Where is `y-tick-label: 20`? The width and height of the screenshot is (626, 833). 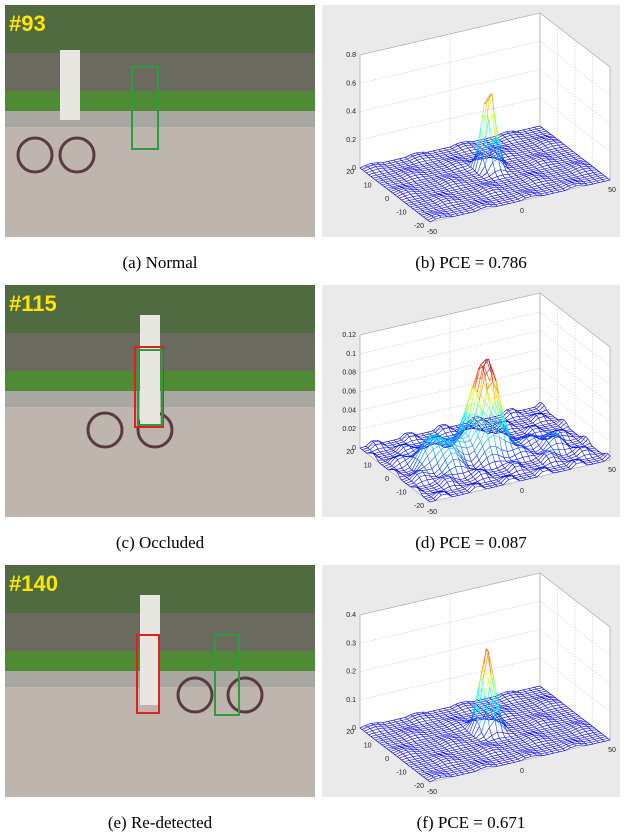
y-tick-label: 20 is located at coordinates (350, 172).